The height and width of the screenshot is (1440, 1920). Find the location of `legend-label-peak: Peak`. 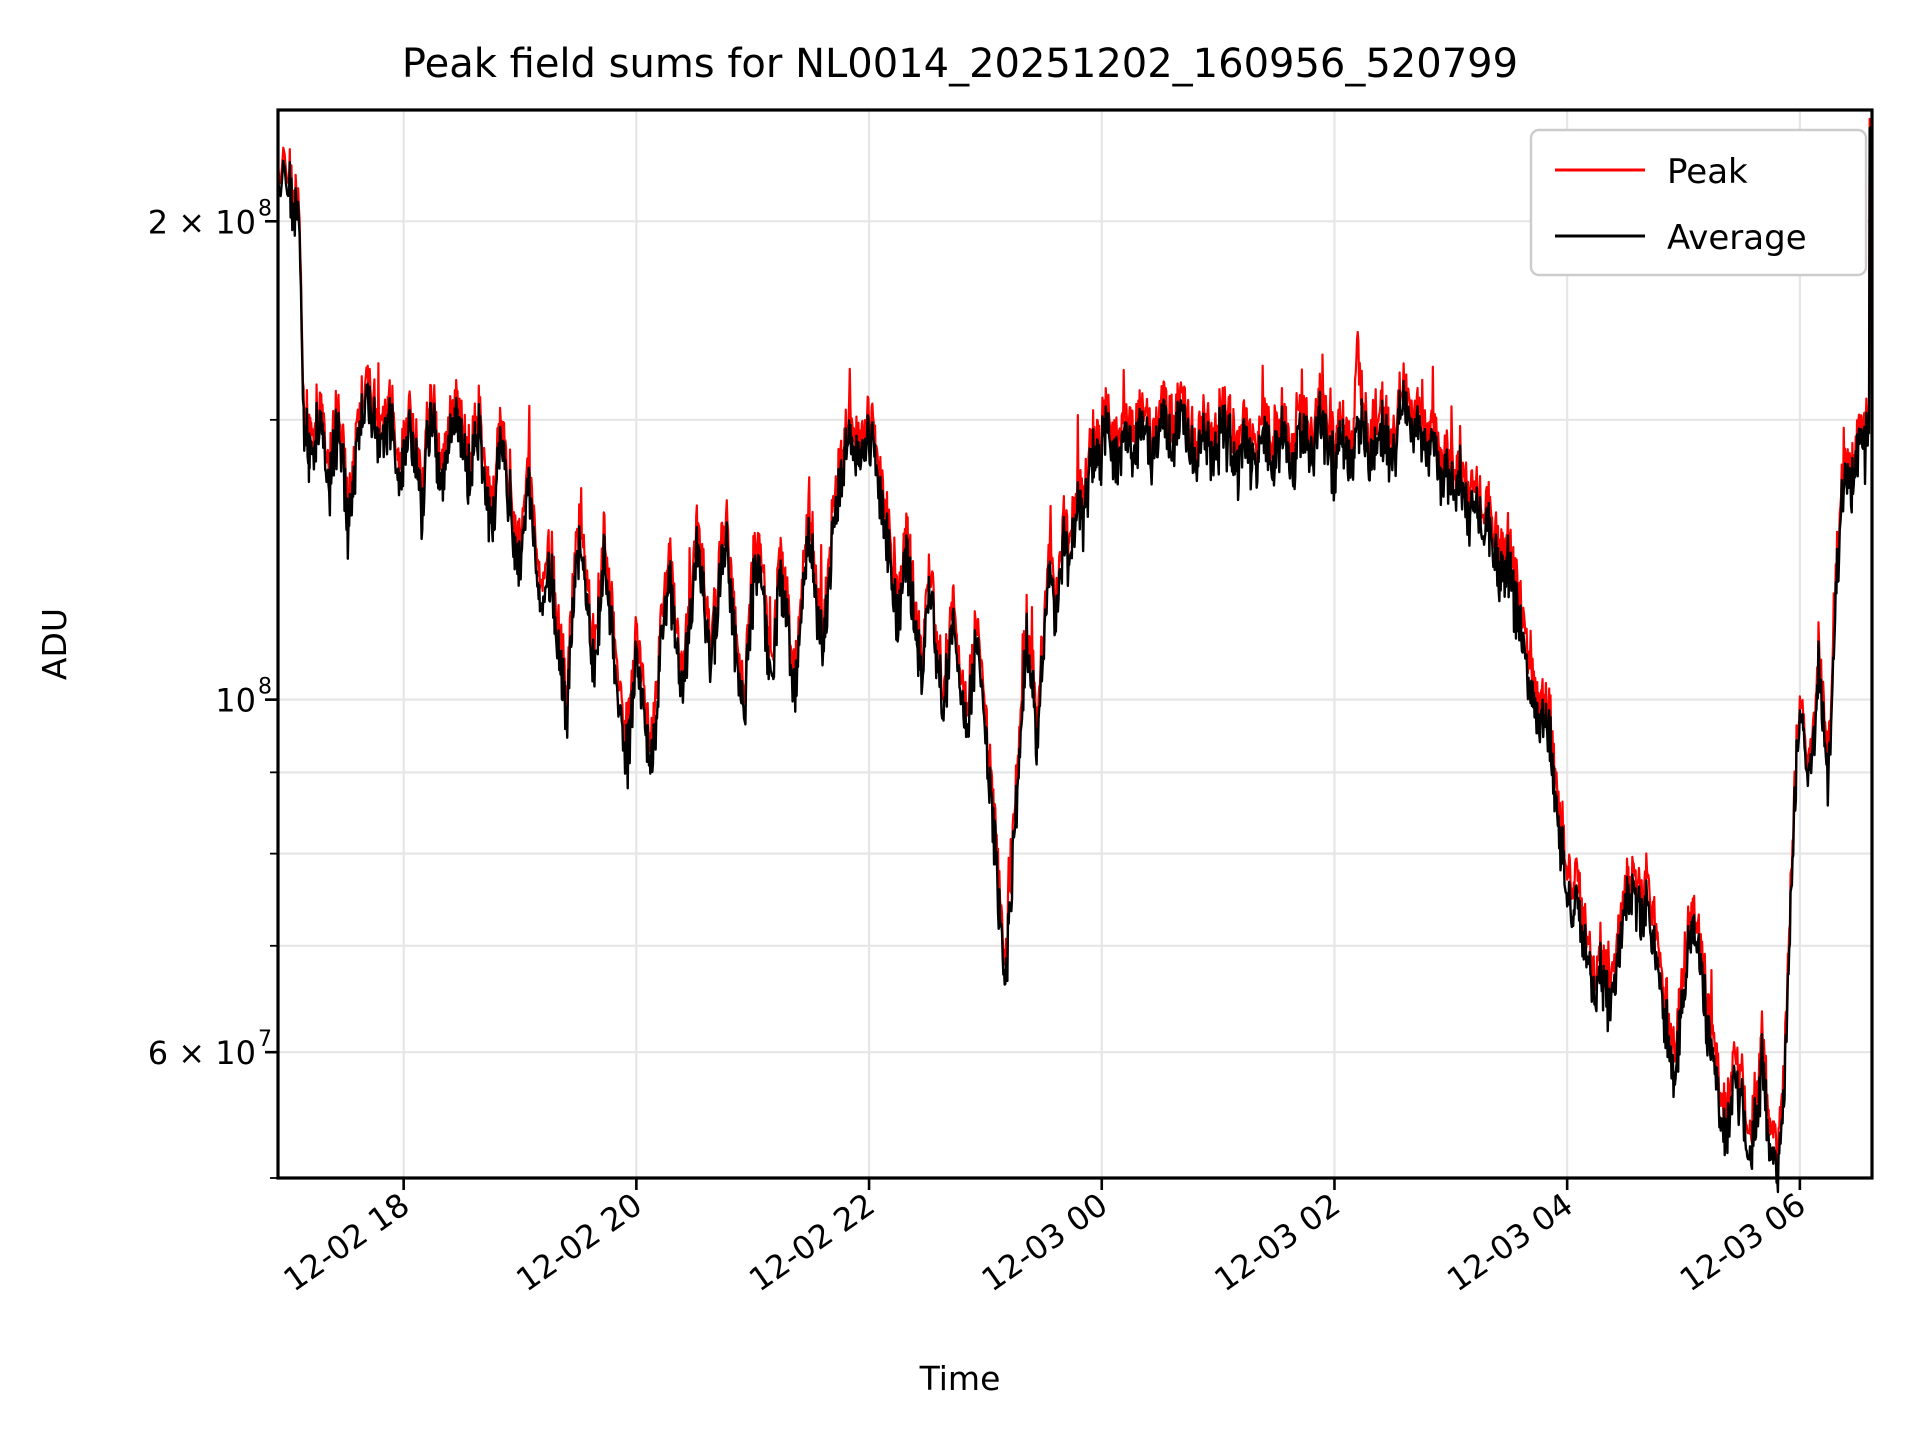

legend-label-peak: Peak is located at coordinates (1707, 172).